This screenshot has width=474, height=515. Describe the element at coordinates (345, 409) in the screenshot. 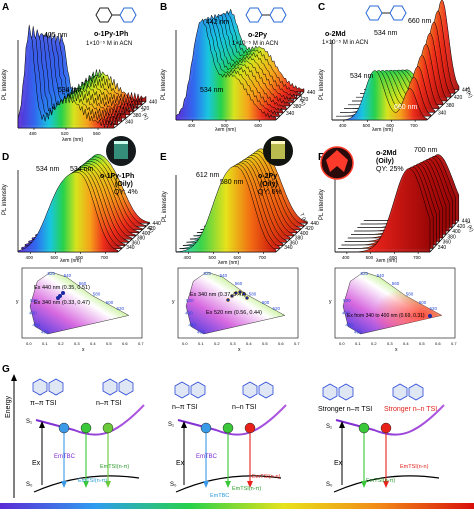

I see `tsi-label: Stronger n–π TSI` at that location.